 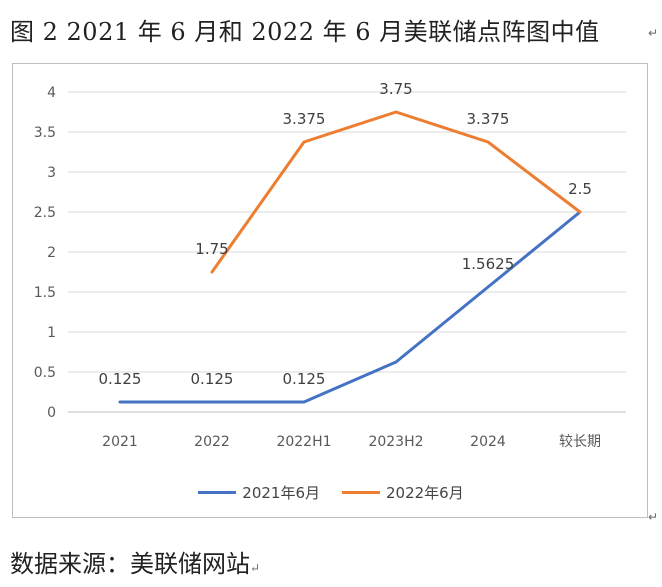 I want to click on data-label: 1.75, so click(x=211, y=249).